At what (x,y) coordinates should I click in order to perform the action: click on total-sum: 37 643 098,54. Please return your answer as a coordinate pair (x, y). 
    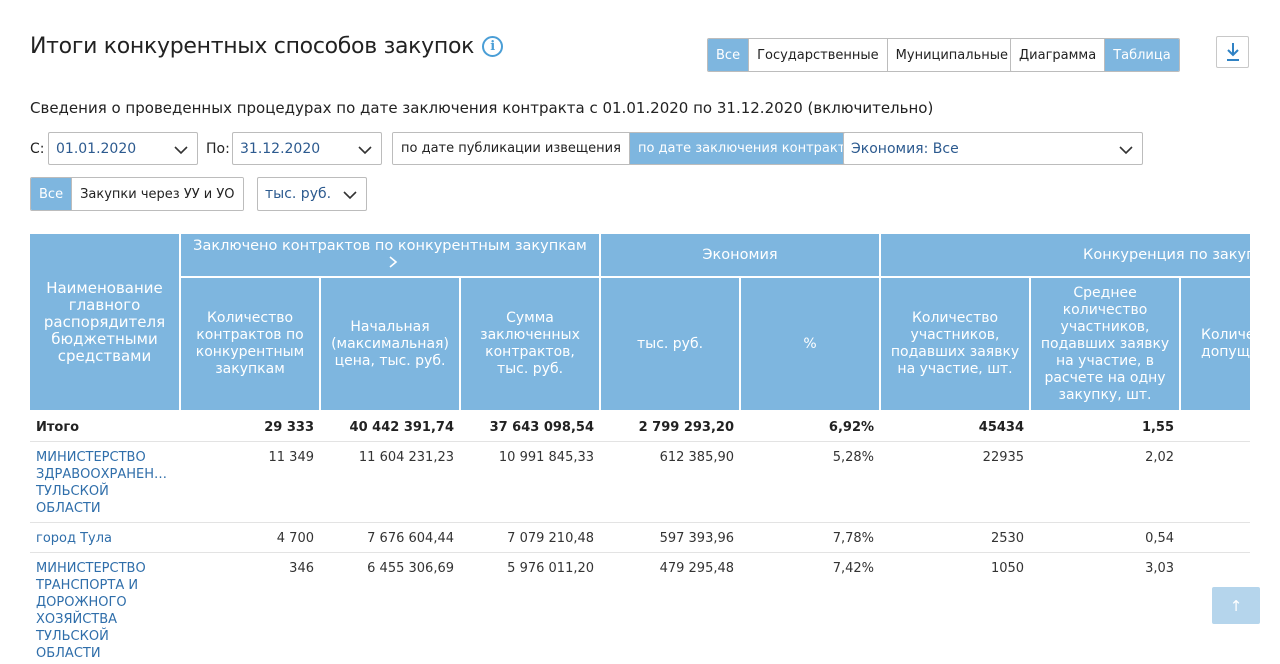
    Looking at the image, I should click on (530, 426).